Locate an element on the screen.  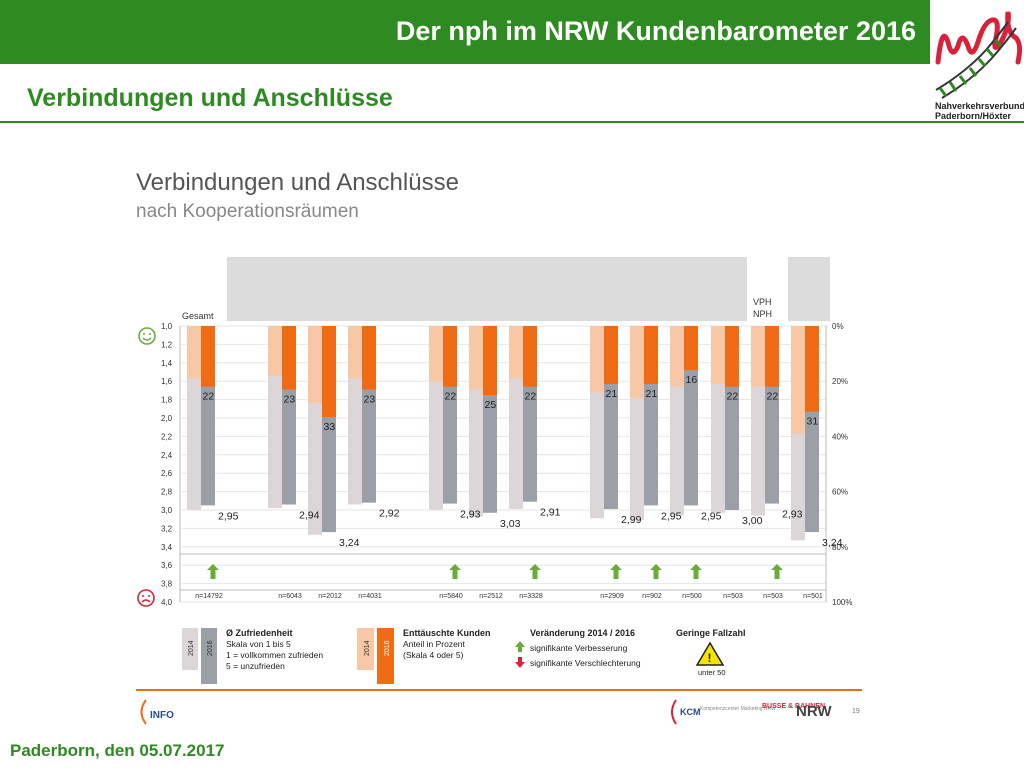
group-label-nph: NPH is located at coordinates (762, 314).